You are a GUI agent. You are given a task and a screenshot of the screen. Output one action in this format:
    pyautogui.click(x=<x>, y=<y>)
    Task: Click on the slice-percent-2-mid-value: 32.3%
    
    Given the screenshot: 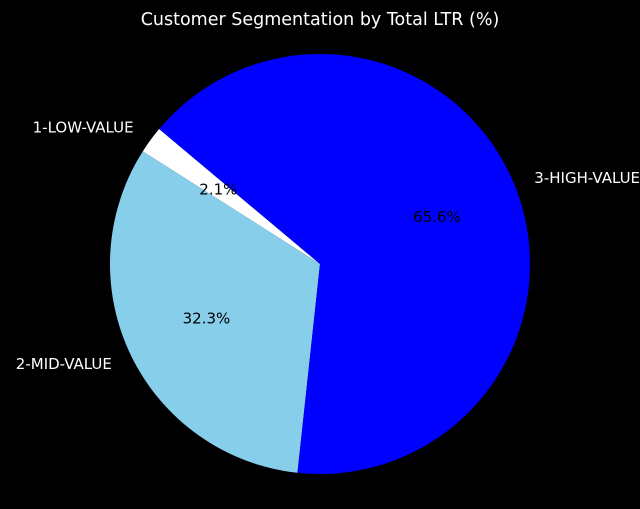 What is the action you would take?
    pyautogui.click(x=207, y=319)
    